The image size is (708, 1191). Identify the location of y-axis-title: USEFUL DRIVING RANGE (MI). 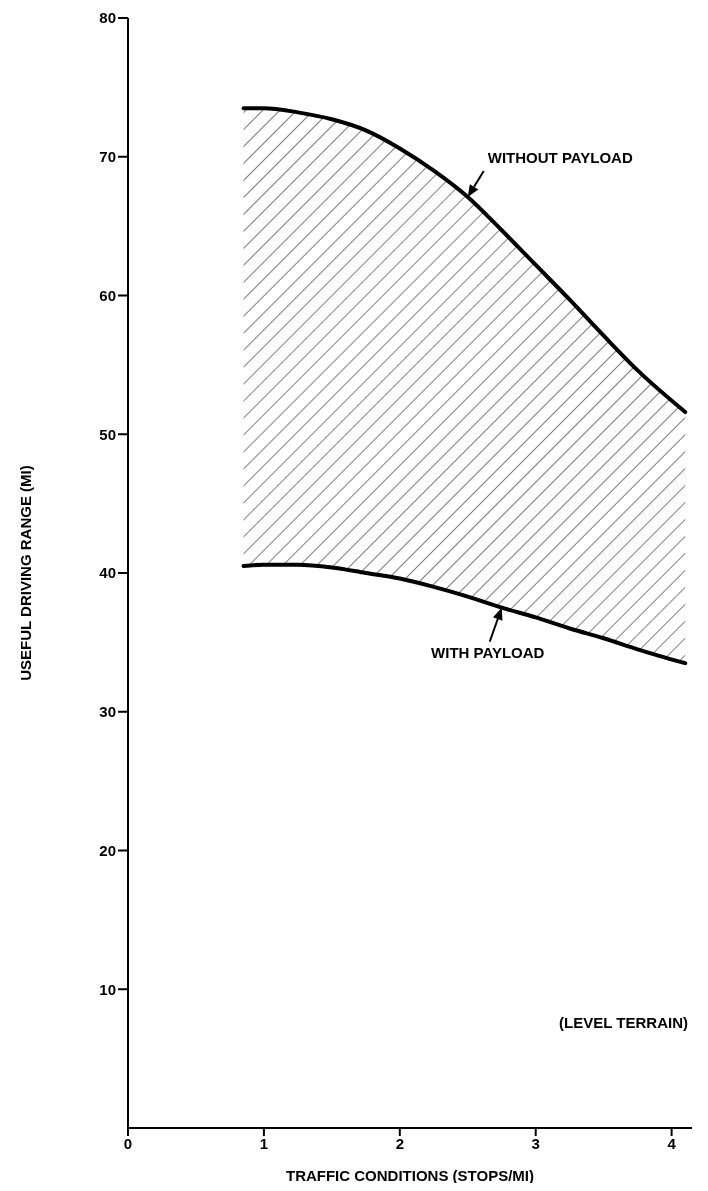
(26, 573).